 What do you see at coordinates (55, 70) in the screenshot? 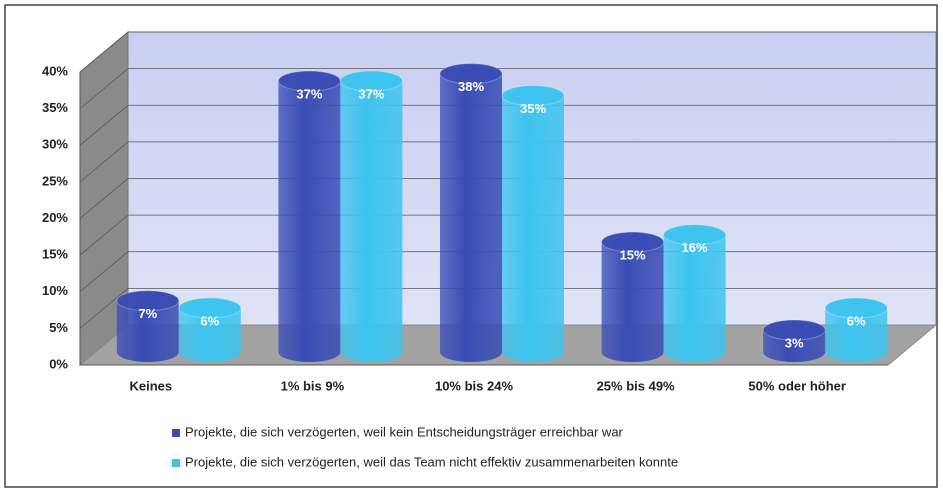
I see `y-tick-label: 40%` at bounding box center [55, 70].